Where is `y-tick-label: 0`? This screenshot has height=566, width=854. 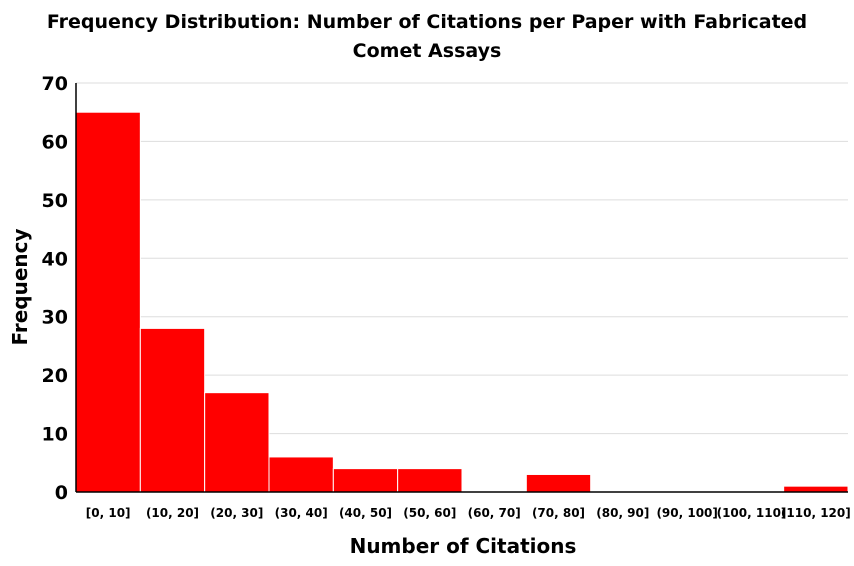
y-tick-label: 0 is located at coordinates (61, 493).